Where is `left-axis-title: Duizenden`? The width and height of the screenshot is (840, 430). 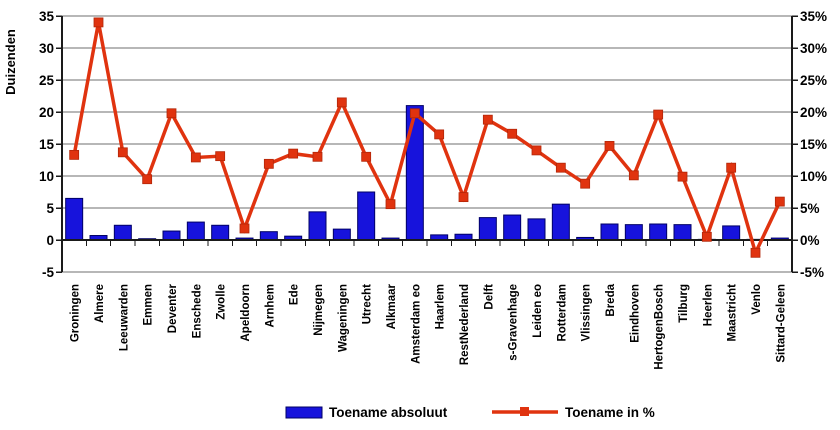 left-axis-title: Duizenden is located at coordinates (10, 62).